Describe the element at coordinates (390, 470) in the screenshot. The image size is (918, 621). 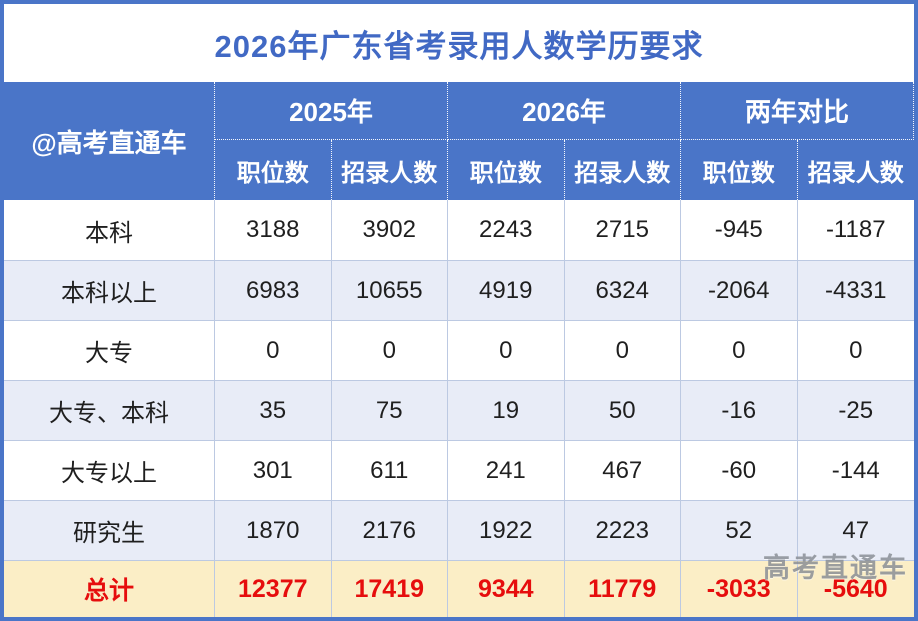
I see `data-cell: 611` at that location.